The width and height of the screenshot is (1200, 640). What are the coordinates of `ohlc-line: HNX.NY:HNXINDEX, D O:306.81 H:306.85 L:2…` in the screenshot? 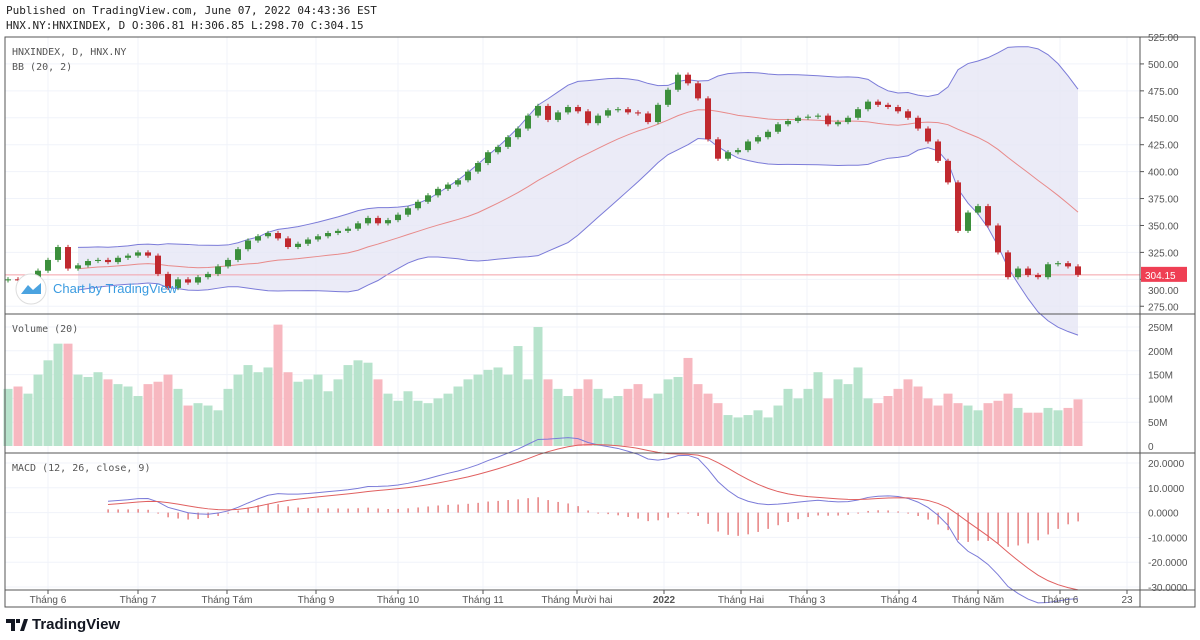 It's located at (185, 25).